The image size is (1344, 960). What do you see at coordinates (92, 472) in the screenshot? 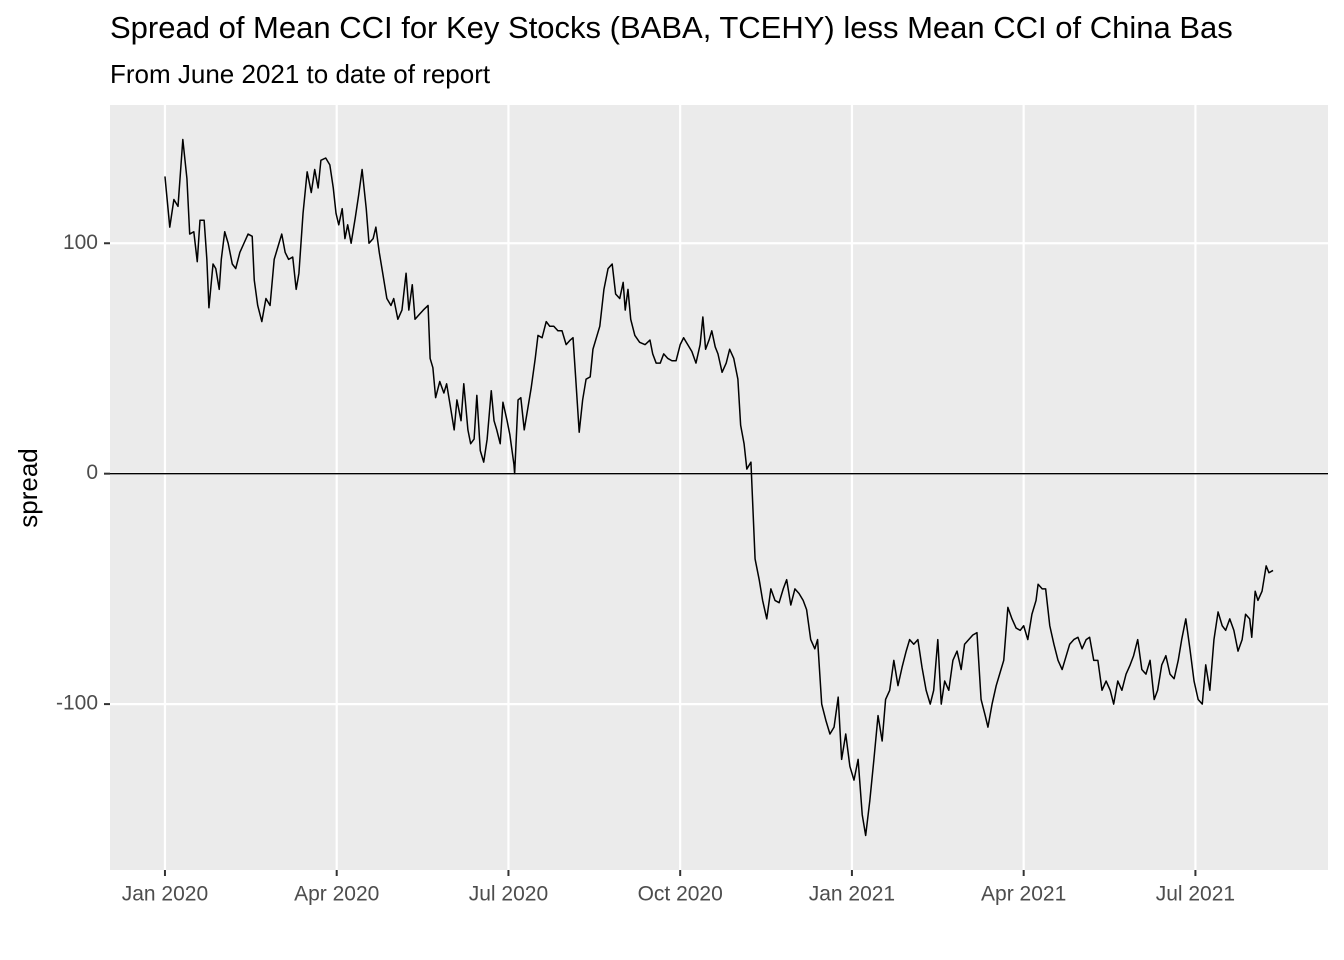
I see `y-tick-label: 0` at bounding box center [92, 472].